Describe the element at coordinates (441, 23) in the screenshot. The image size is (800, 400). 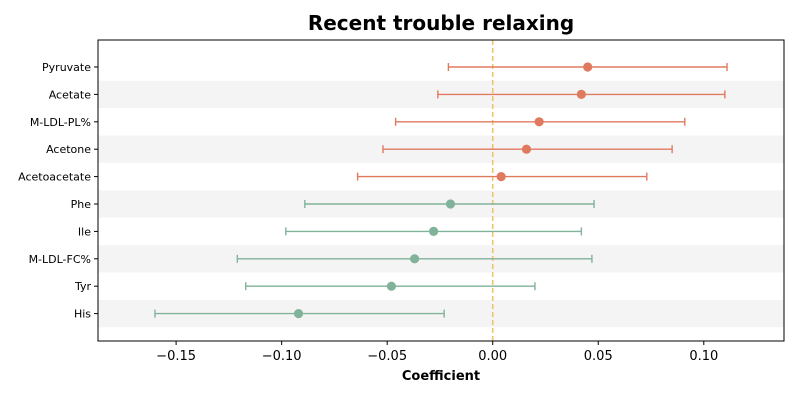
I see `chart-title: Recent trouble relaxing` at that location.